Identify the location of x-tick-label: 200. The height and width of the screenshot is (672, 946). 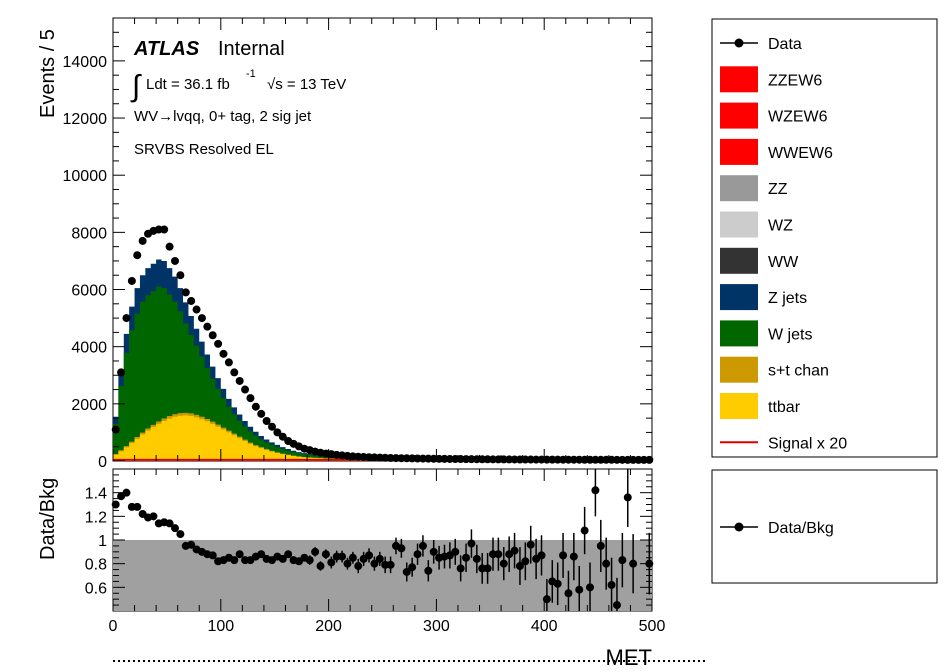
(328, 626).